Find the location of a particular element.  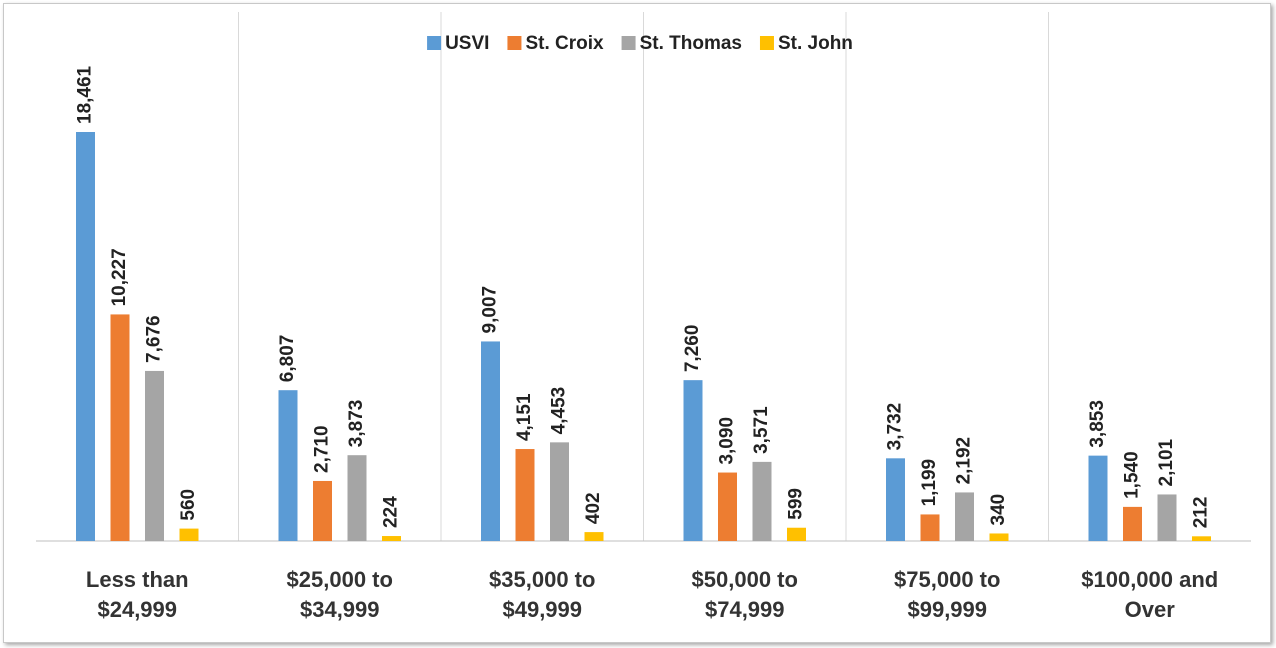

data-label: 3,732 is located at coordinates (895, 427).